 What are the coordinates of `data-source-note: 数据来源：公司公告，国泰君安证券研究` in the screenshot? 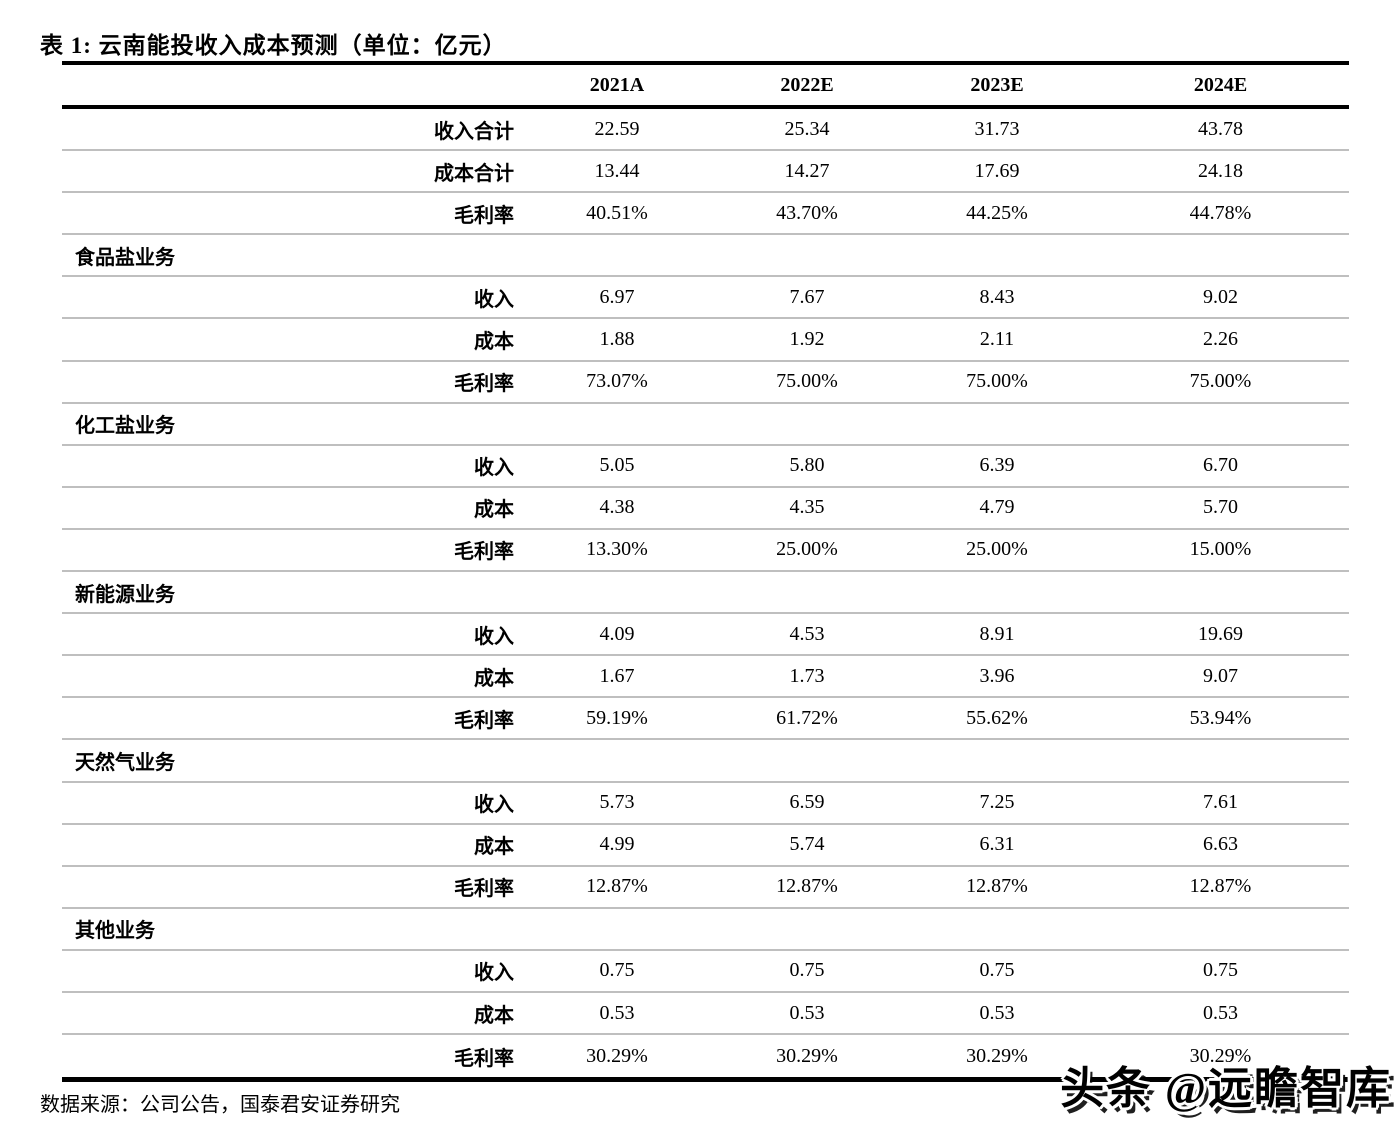 It's located at (220, 1105).